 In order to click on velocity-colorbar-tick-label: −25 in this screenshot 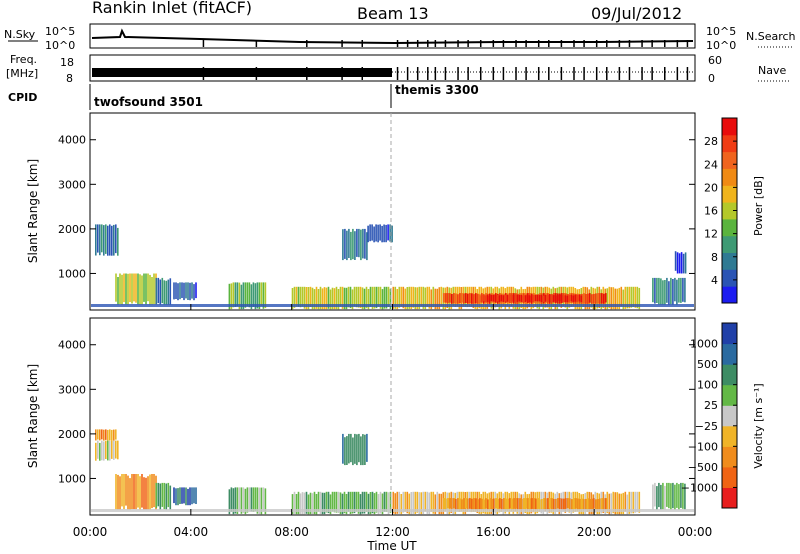, I will do `click(706, 426)`.